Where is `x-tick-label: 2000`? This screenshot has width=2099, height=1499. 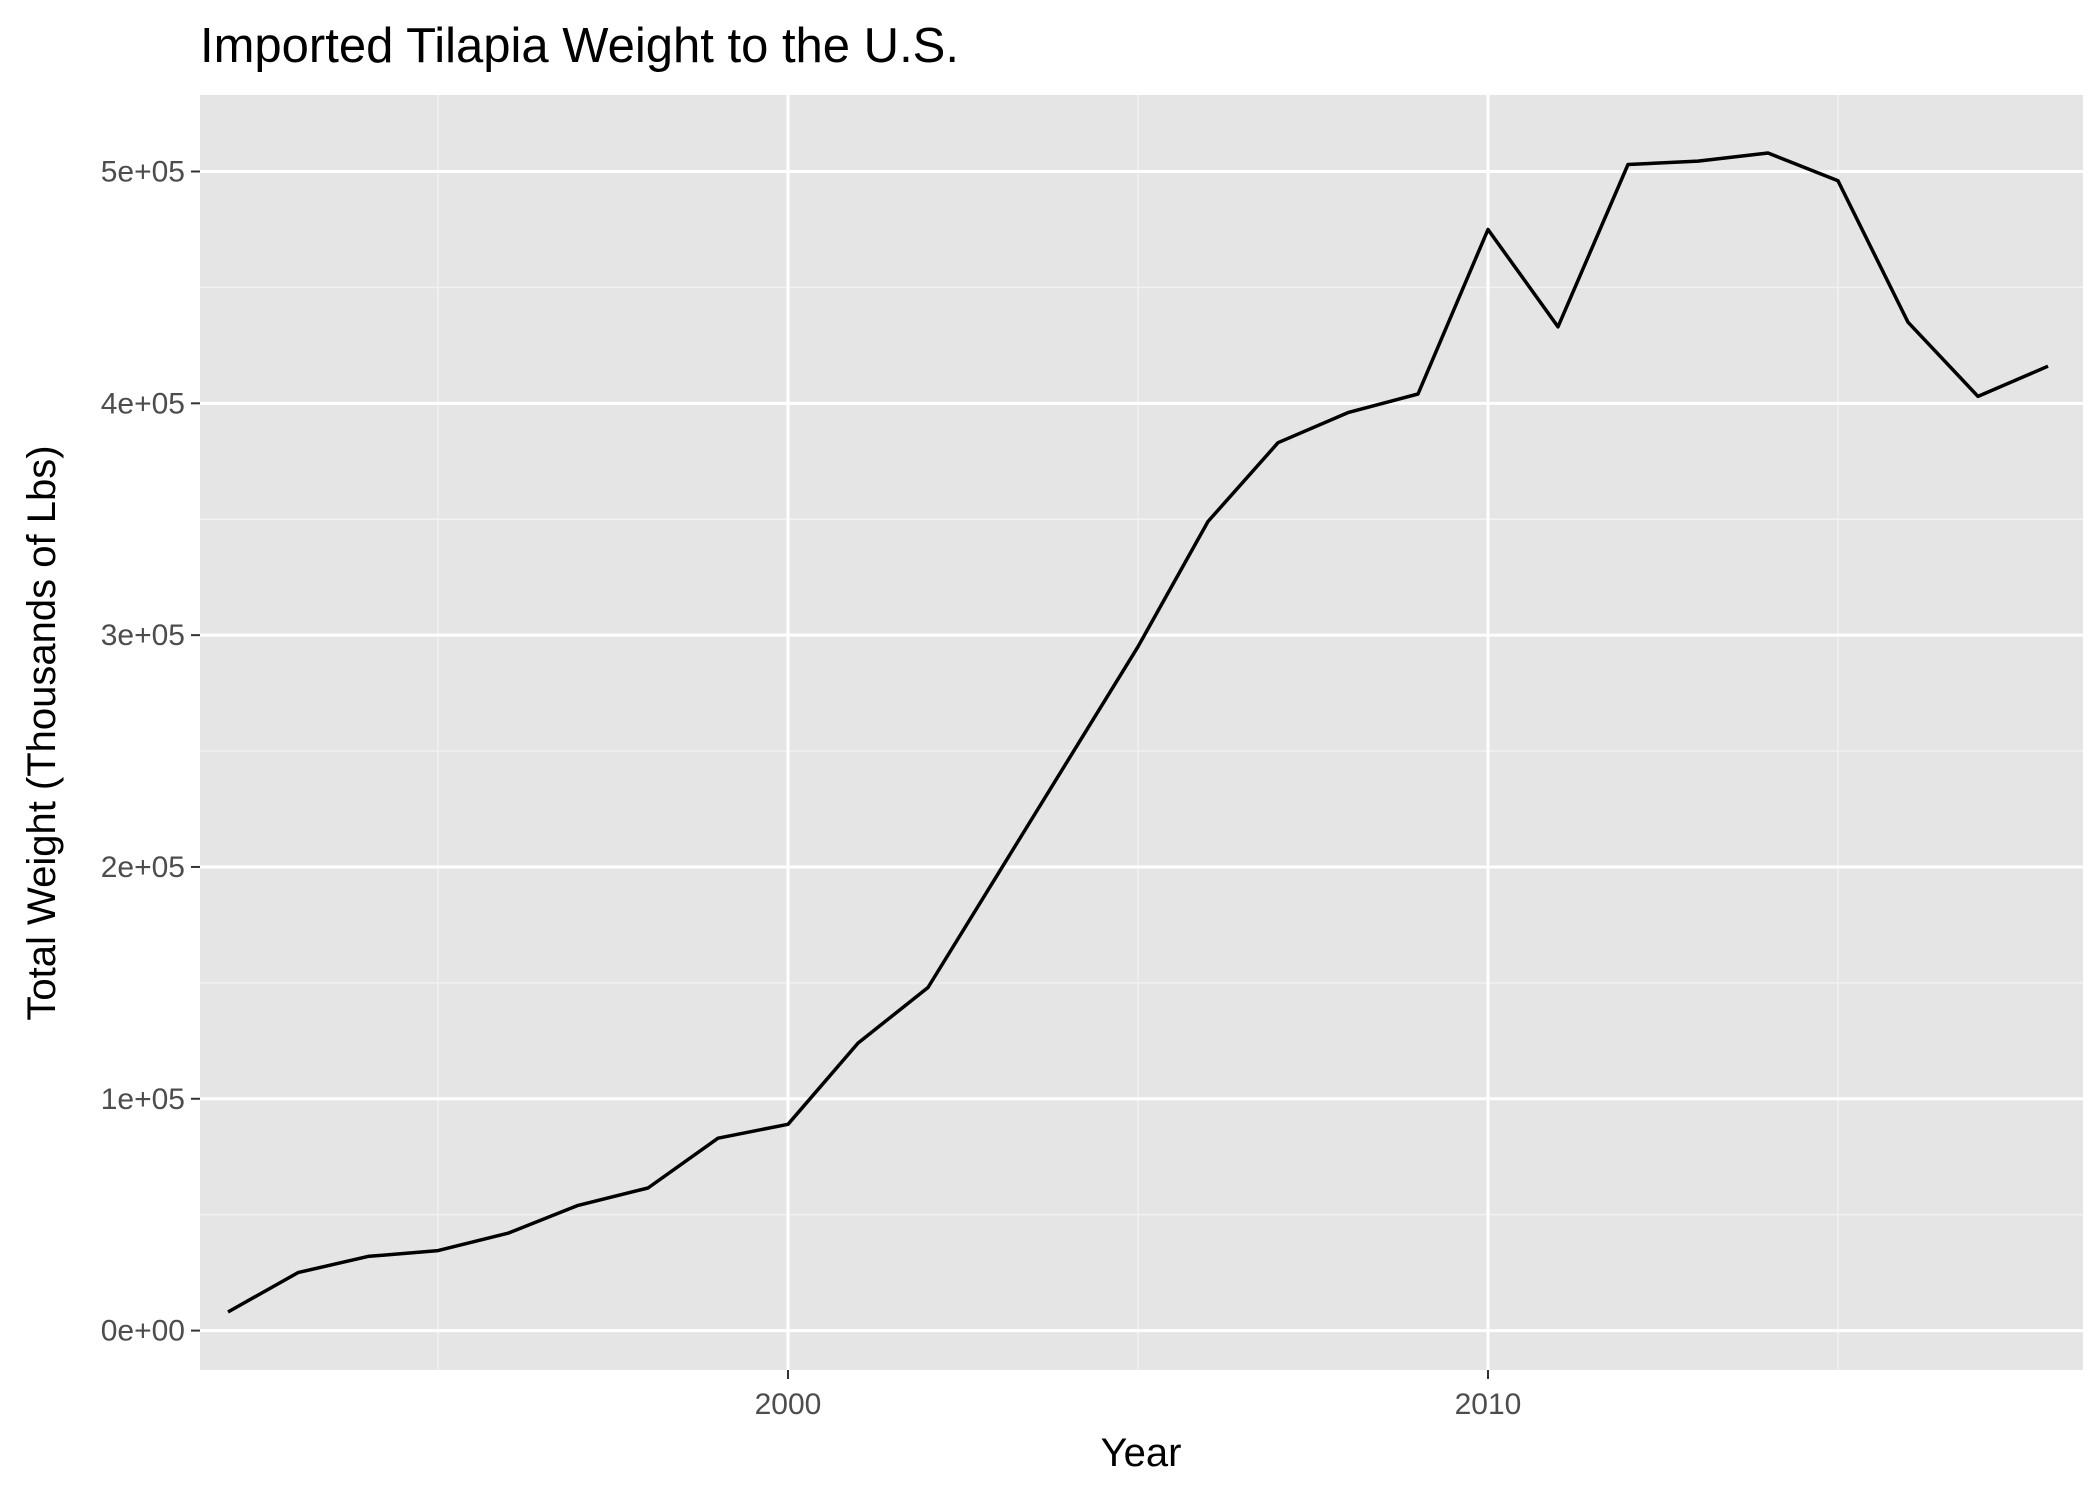
x-tick-label: 2000 is located at coordinates (788, 1404).